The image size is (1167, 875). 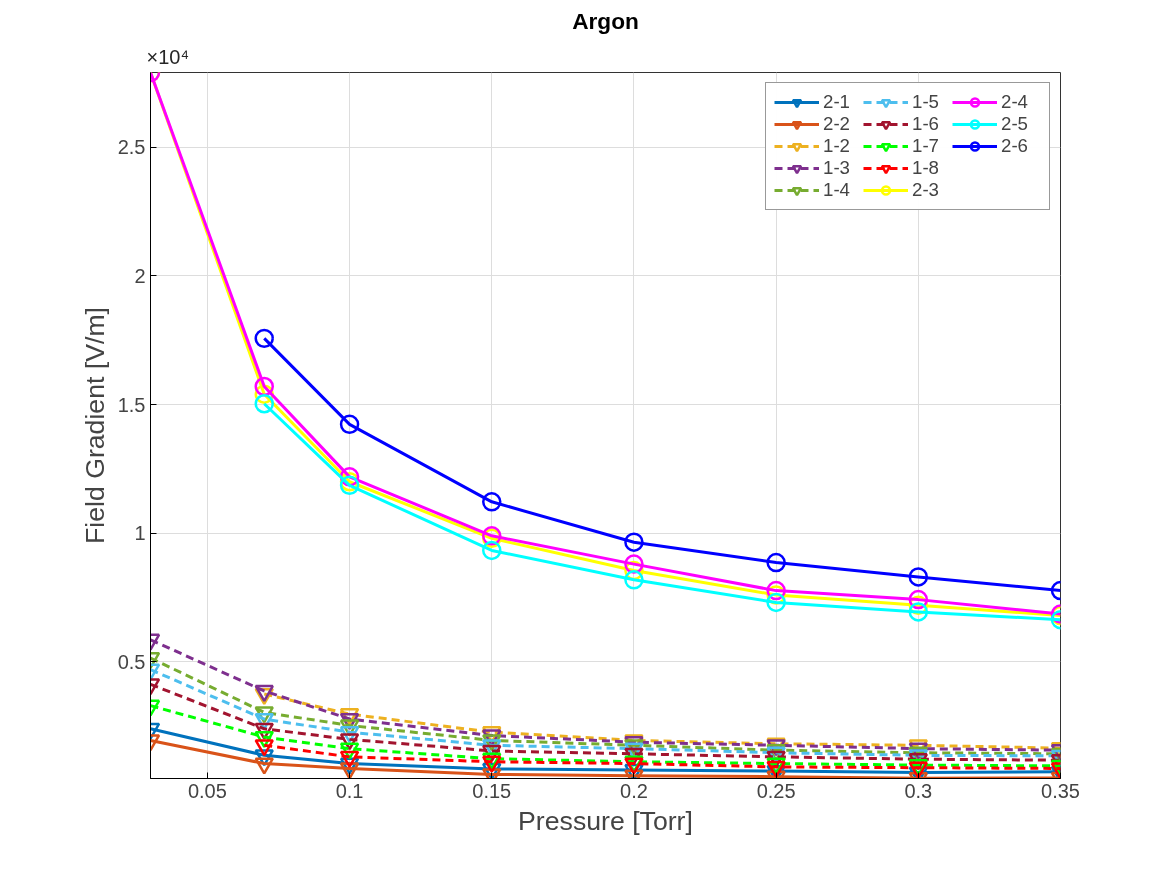 What do you see at coordinates (349, 790) in the screenshot?
I see `x-tick-label: 0.1` at bounding box center [349, 790].